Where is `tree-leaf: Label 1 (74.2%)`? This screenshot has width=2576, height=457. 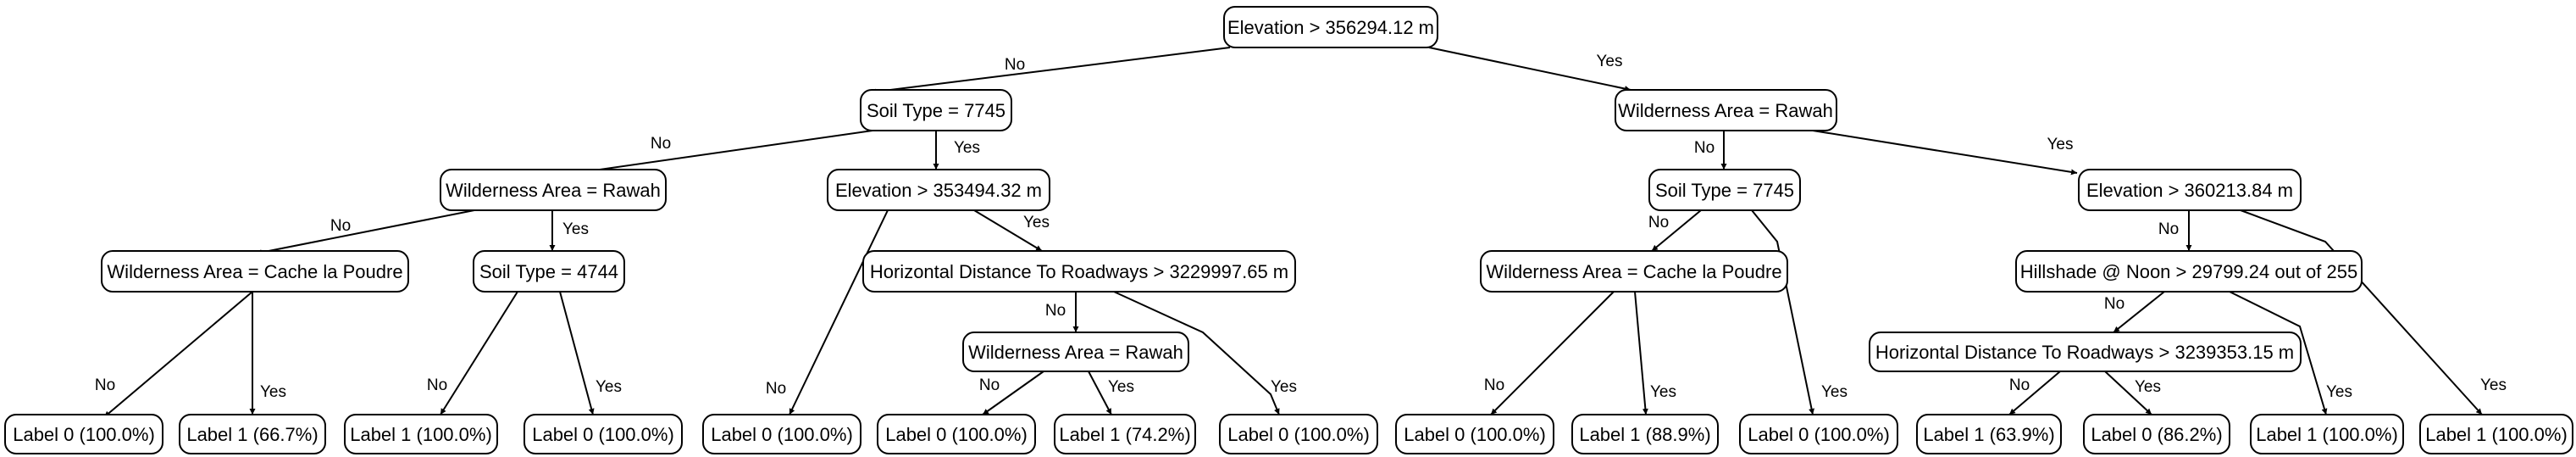 tree-leaf: Label 1 (74.2%) is located at coordinates (1125, 434).